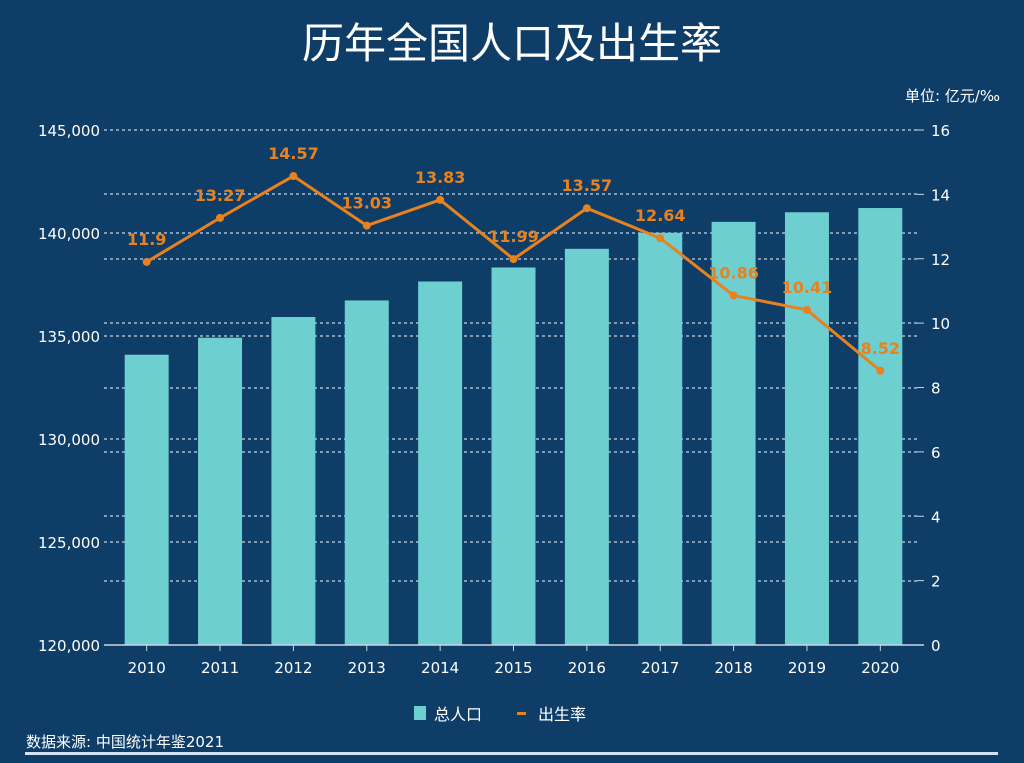  I want to click on birth-rate-label-2010: 11.9, so click(146, 239).